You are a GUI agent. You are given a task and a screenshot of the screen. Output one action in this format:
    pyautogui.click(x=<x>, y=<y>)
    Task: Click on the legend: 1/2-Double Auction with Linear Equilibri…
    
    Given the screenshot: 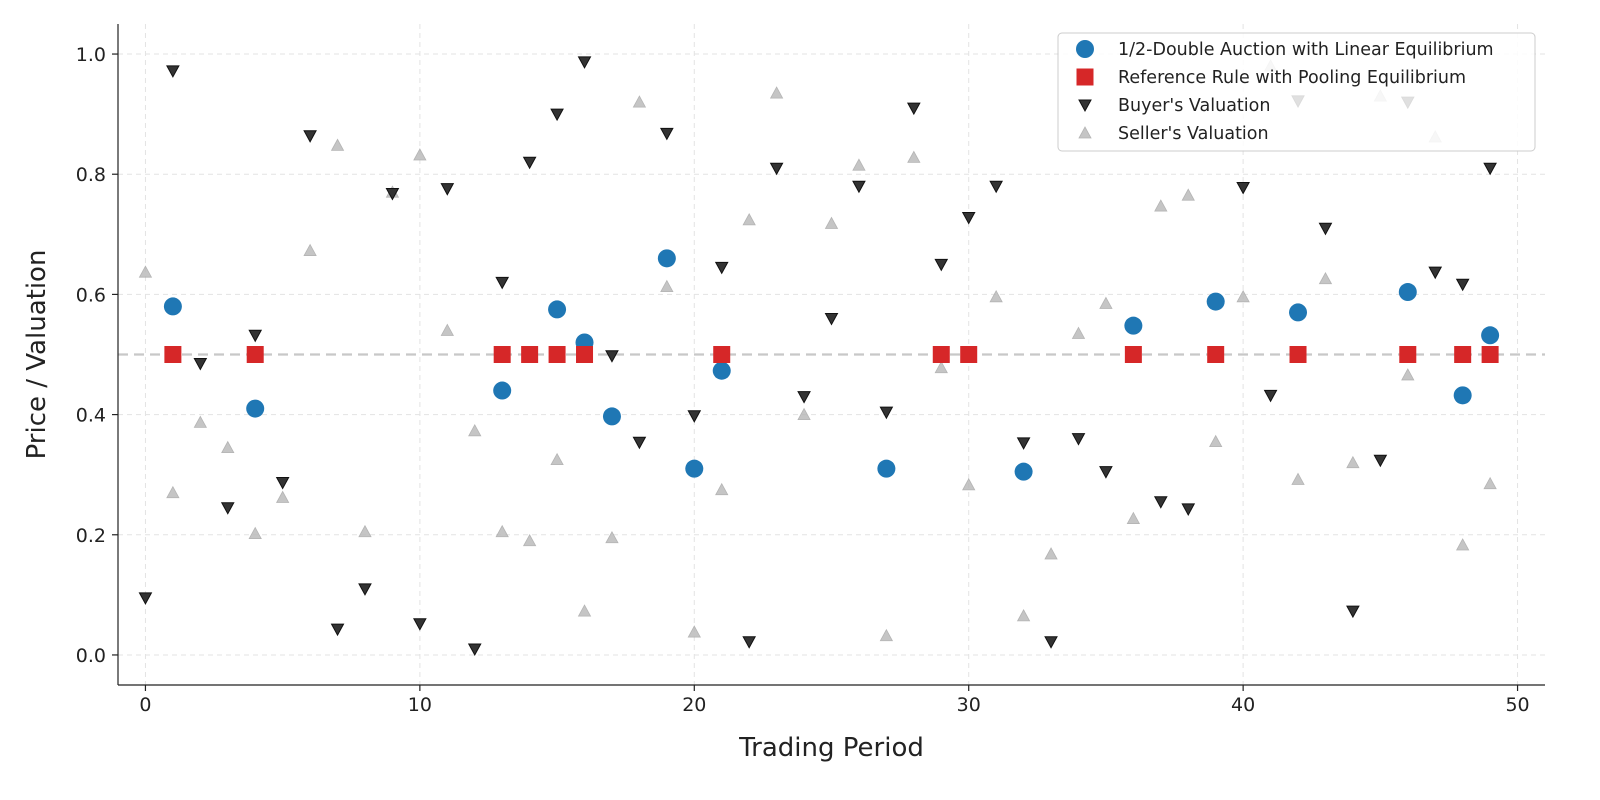 What is the action you would take?
    pyautogui.click(x=1296, y=92)
    